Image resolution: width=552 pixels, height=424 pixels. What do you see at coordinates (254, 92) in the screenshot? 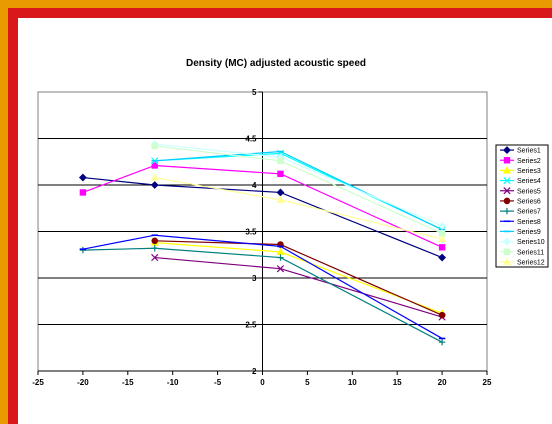
I see `y-tick-label: 5` at bounding box center [254, 92].